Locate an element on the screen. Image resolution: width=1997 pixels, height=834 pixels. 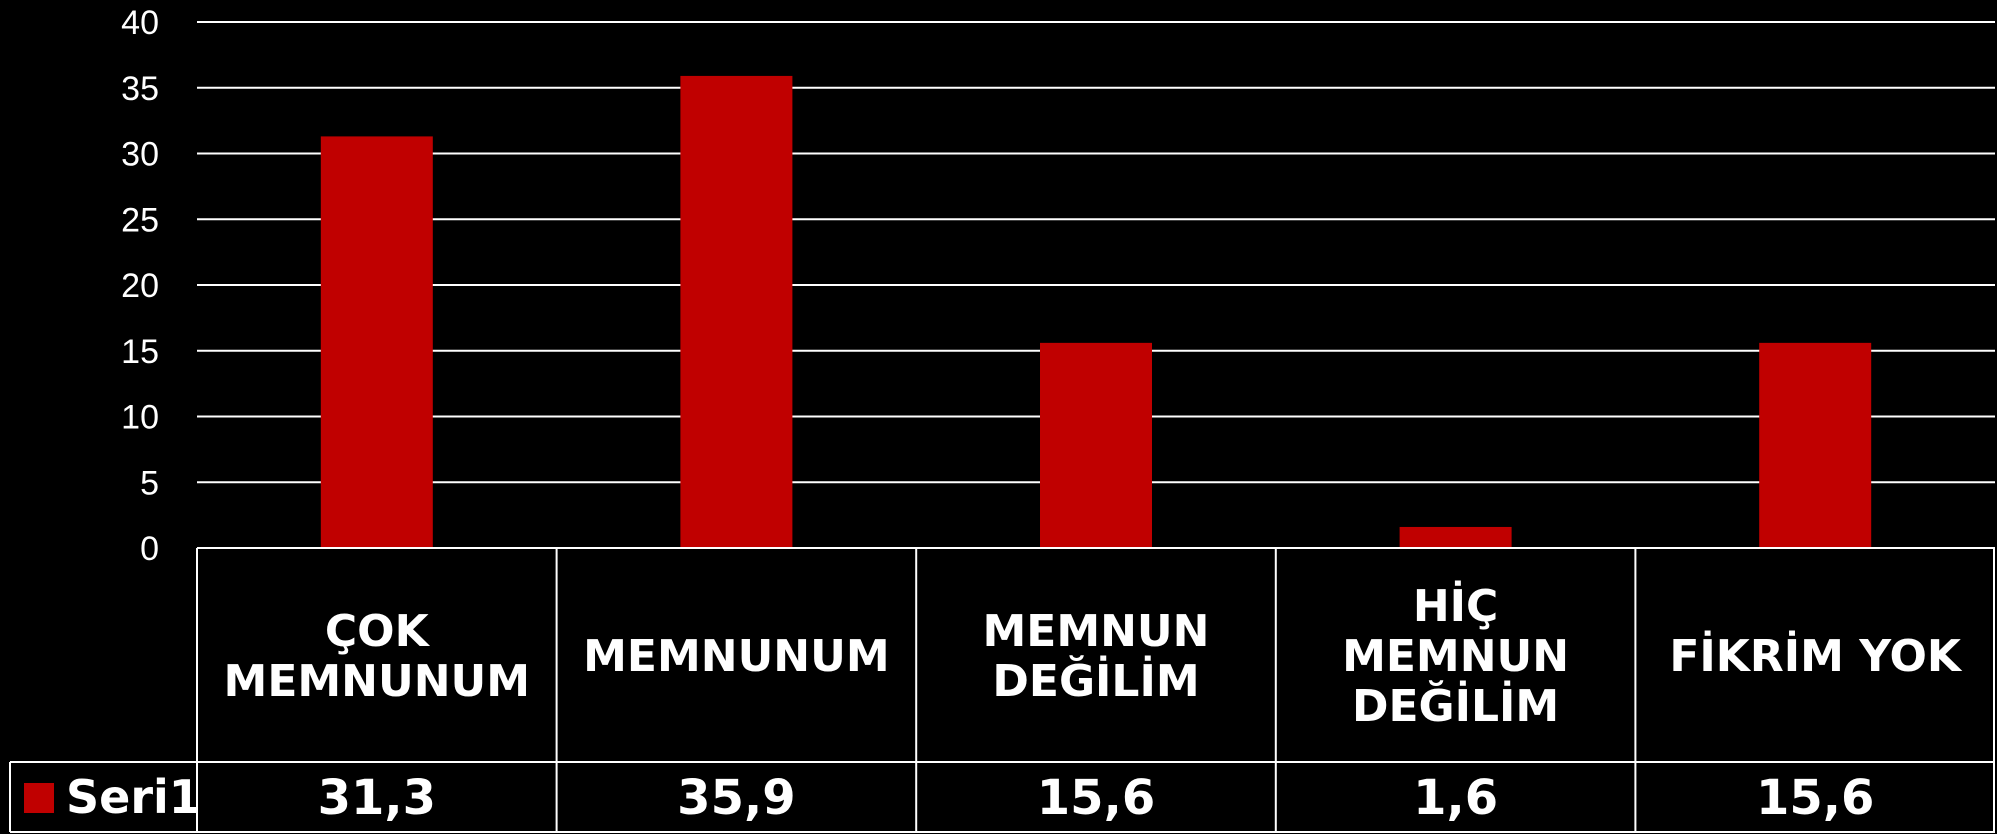
value-label: 1,6 is located at coordinates (1455, 798).